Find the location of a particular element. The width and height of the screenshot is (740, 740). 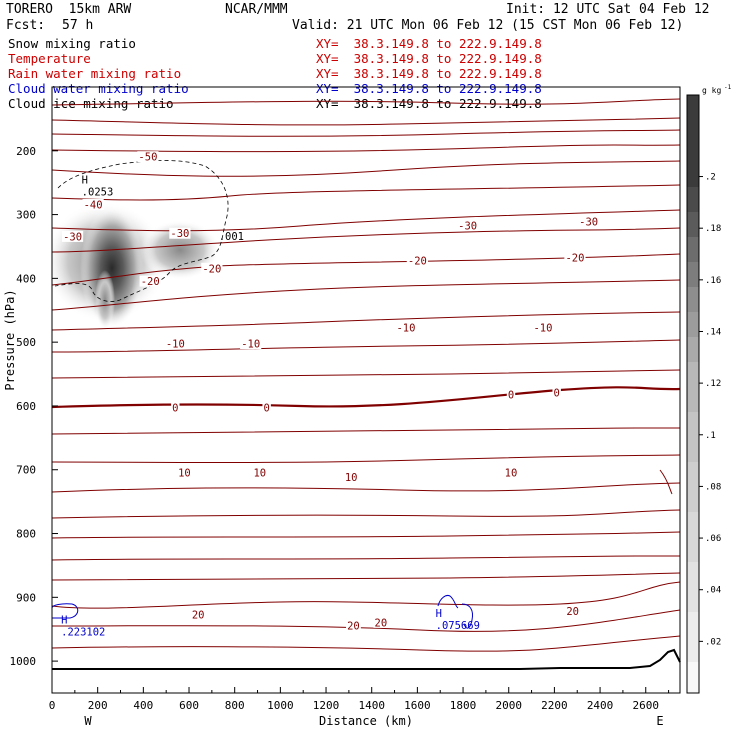

y-axis-label: Pressure (hPa) is located at coordinates (10, 339).